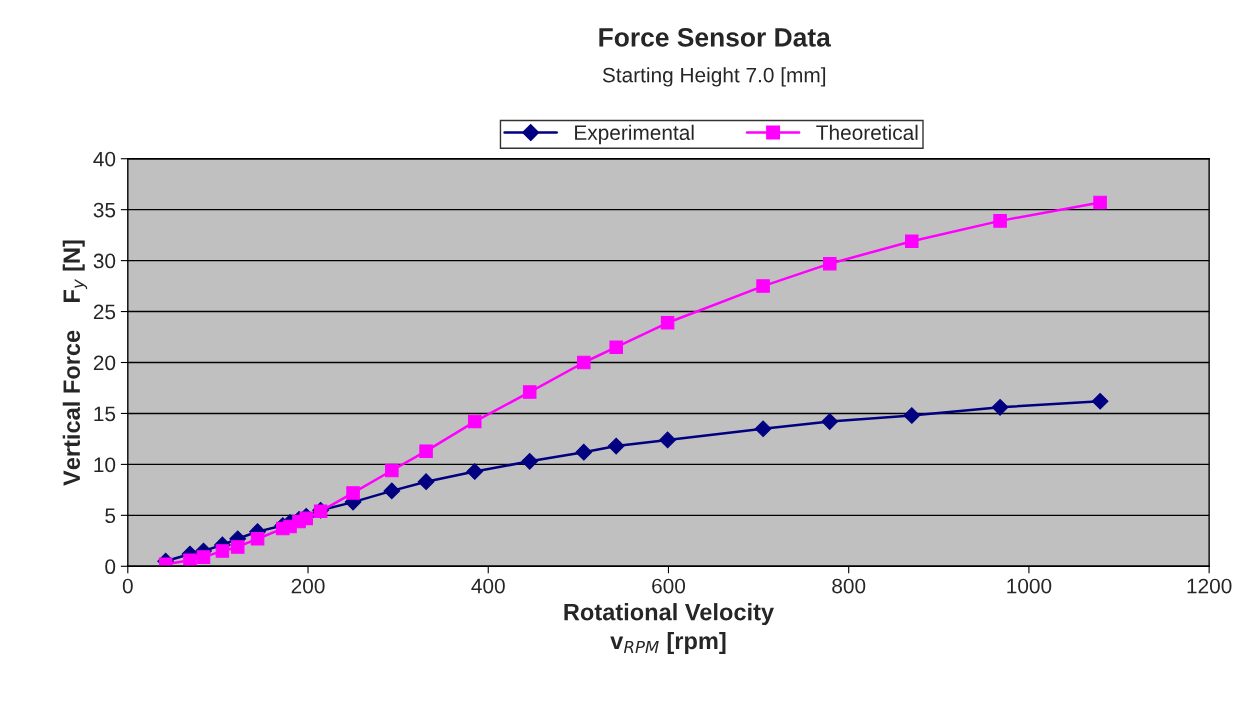 This screenshot has height=715, width=1253. Describe the element at coordinates (104, 312) in the screenshot. I see `y-tick-label: 25` at that location.